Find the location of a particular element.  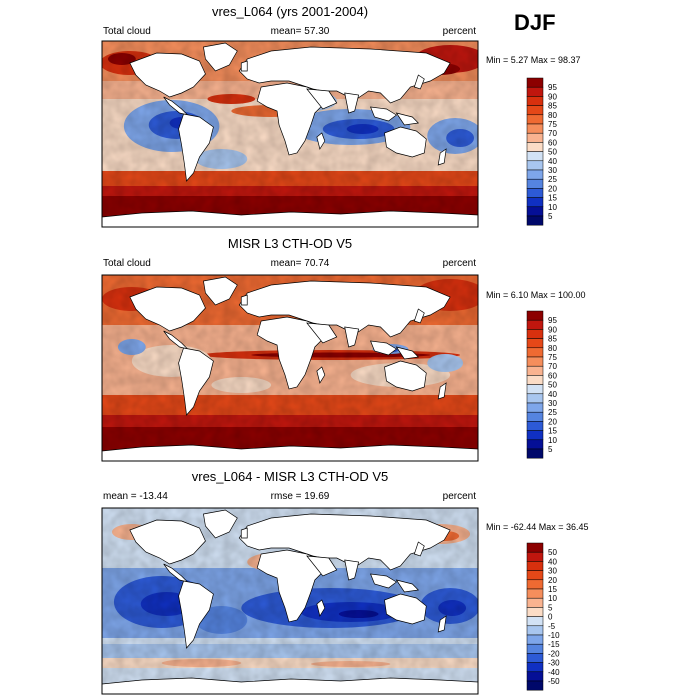

panel-3-map is located at coordinates (290, 601).